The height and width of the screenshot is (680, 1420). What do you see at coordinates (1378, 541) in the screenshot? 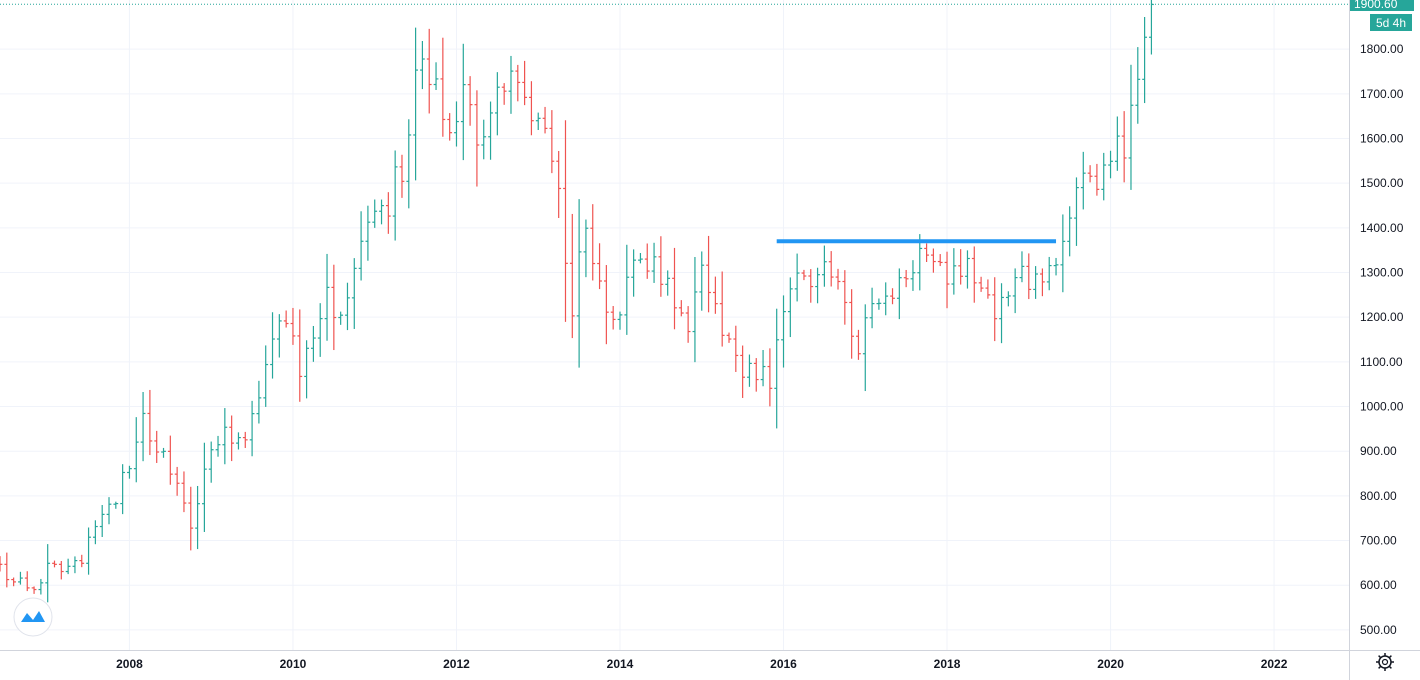
I see `y-tick-label: 700.00` at bounding box center [1378, 541].